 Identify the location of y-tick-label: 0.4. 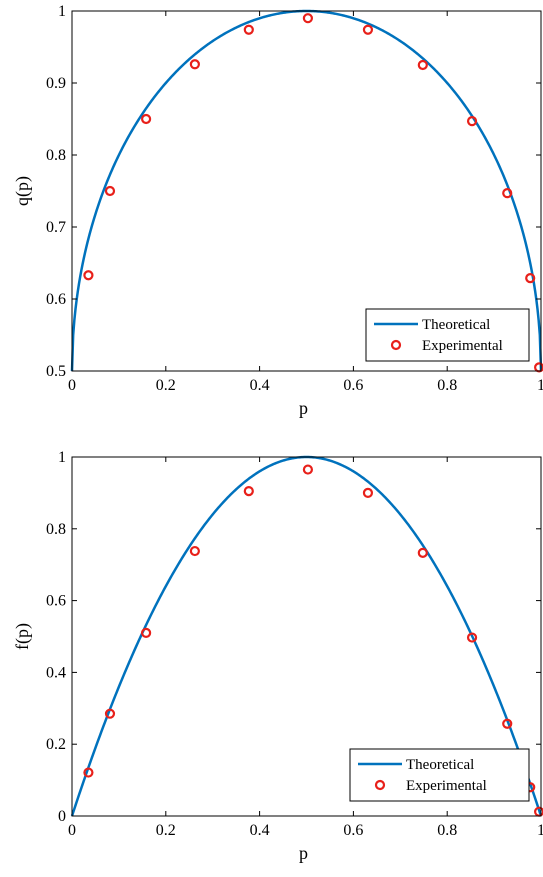
(56, 672).